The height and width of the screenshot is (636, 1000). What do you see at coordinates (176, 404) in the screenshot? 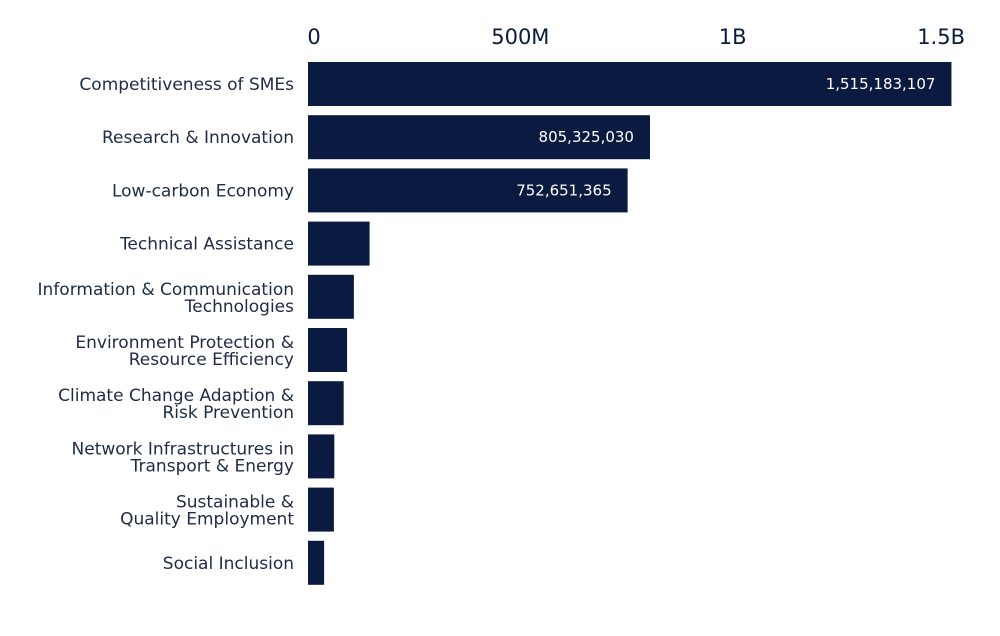
I see `category-label: Climate Change Adaption & Risk Prevention` at bounding box center [176, 404].